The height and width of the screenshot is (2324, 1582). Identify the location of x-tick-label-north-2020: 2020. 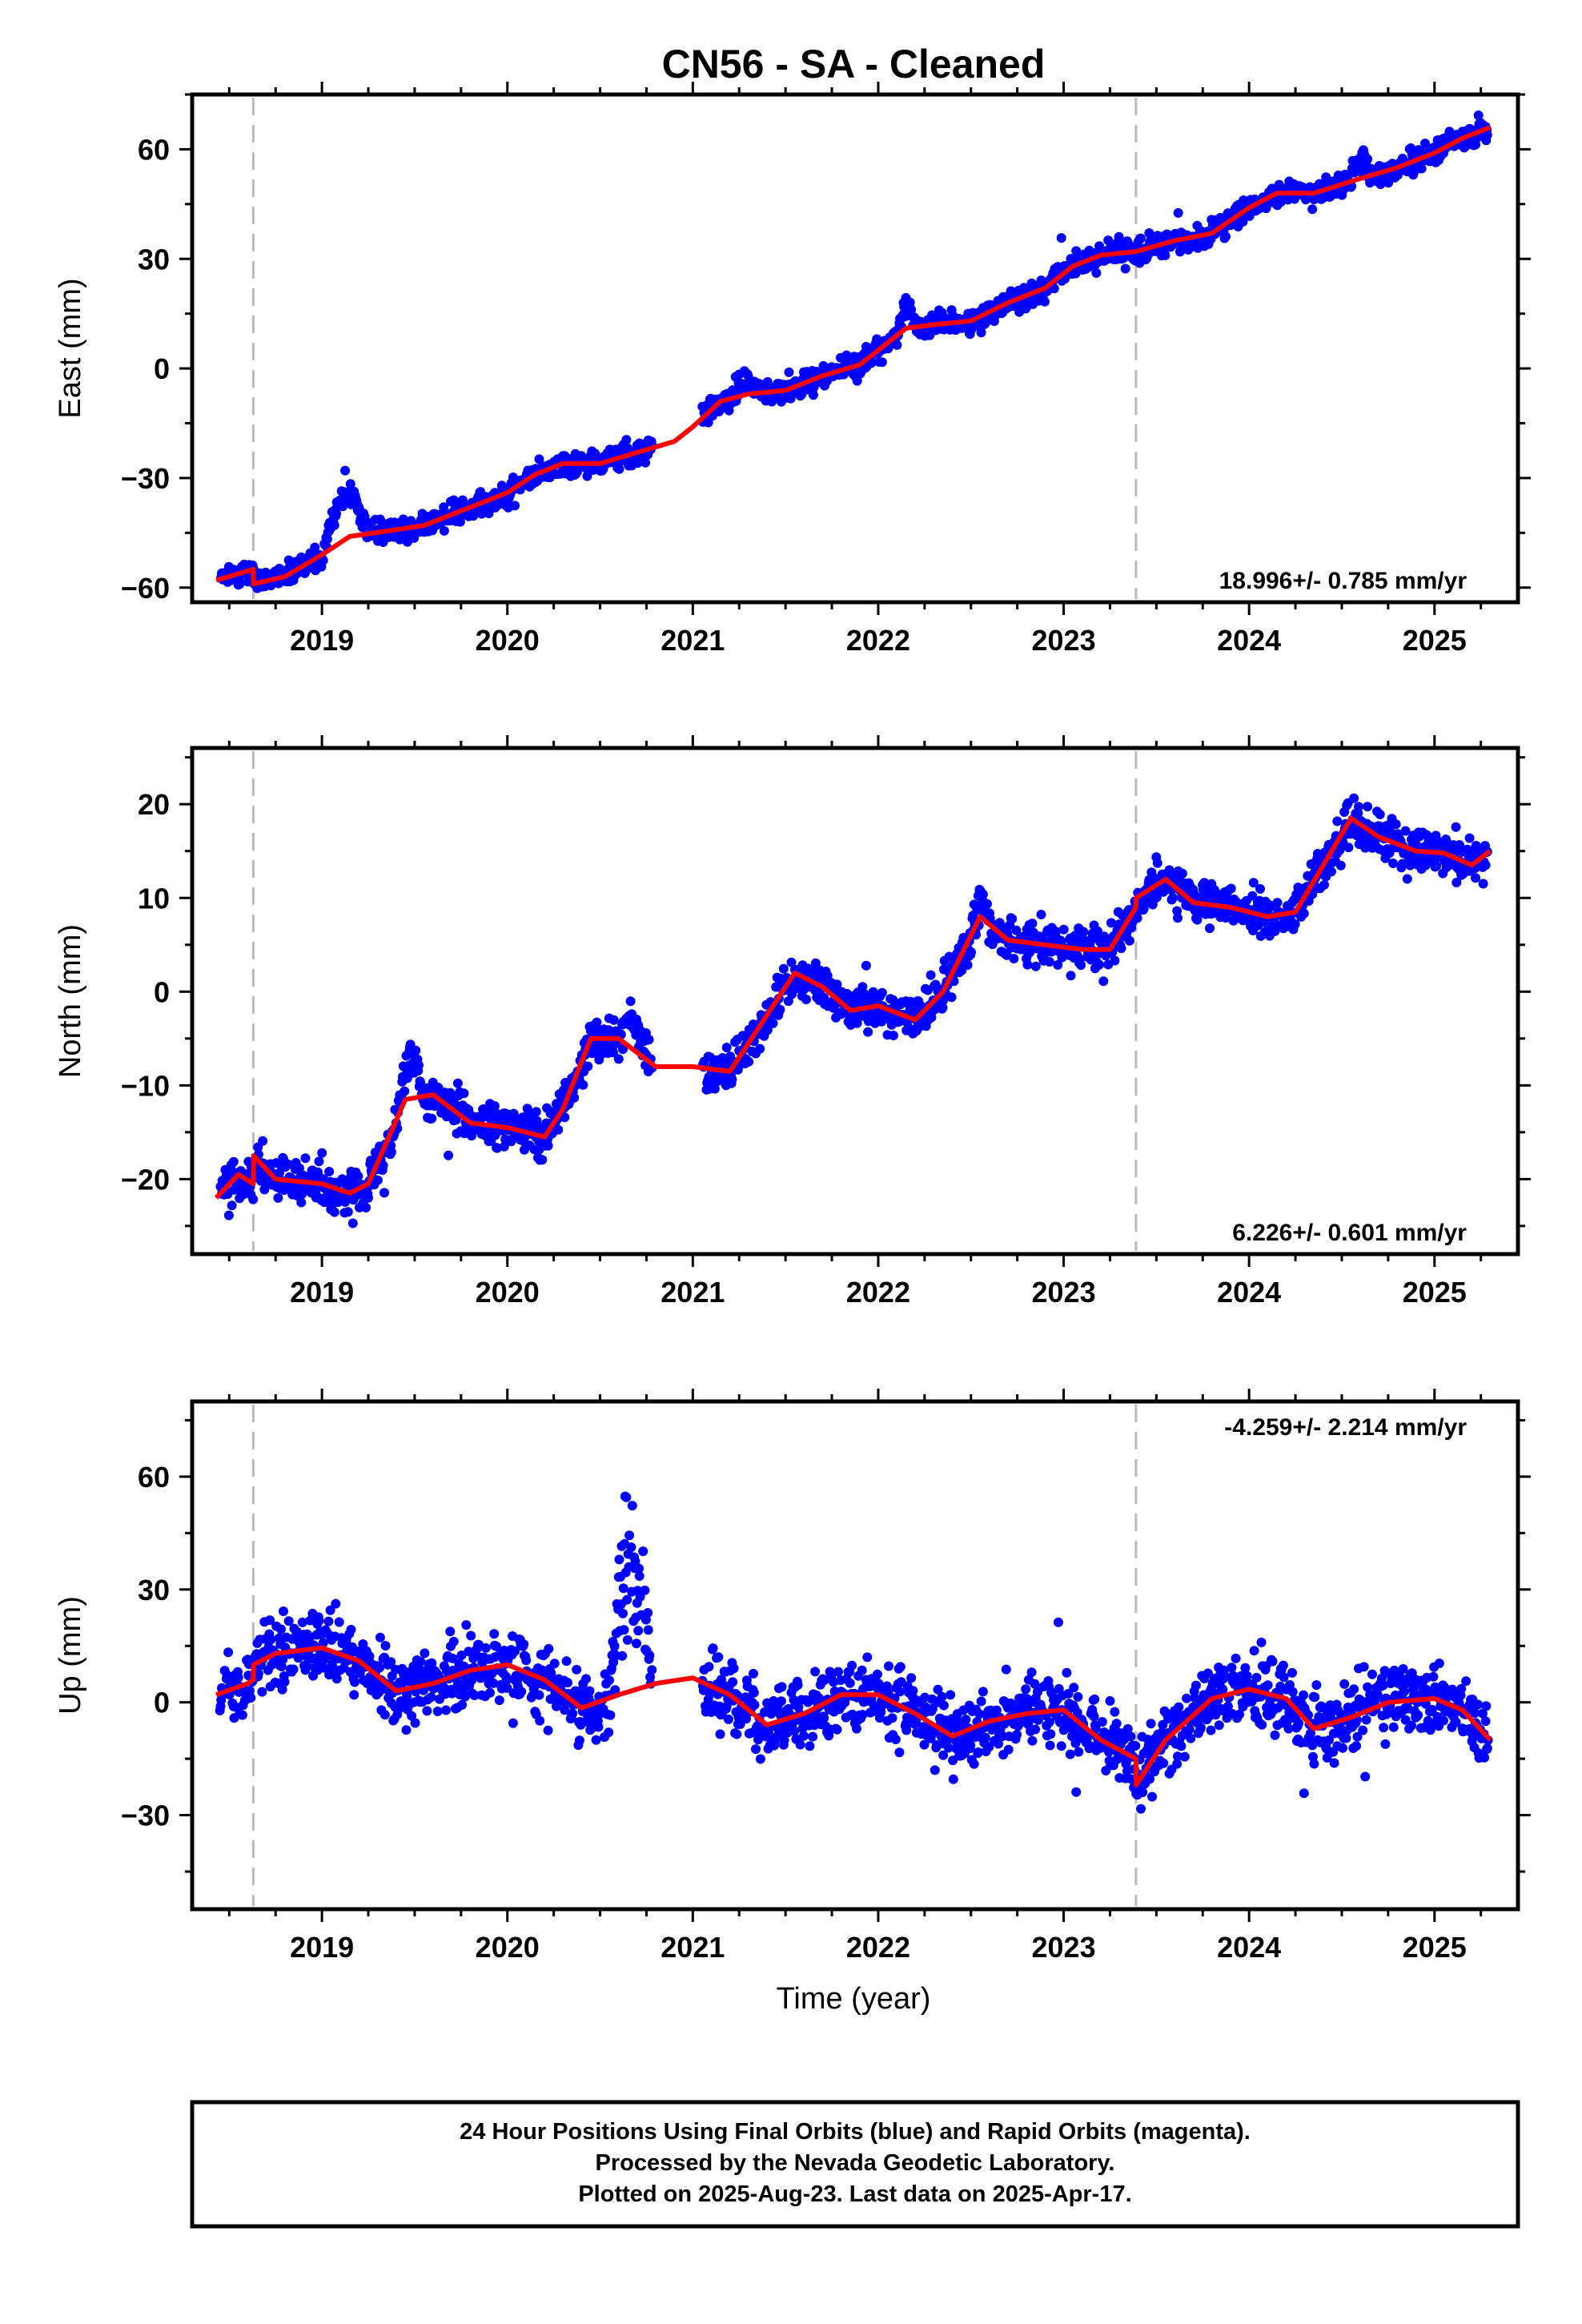
(508, 1292).